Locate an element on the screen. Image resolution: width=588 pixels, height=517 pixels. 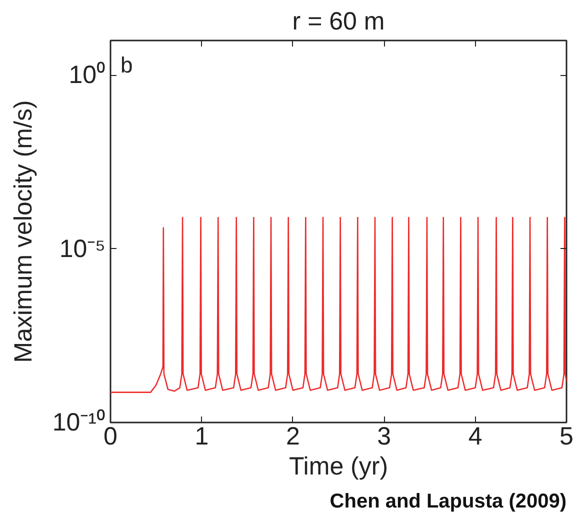
text: Chen and Lapusta (2009) is located at coordinates (448, 501).